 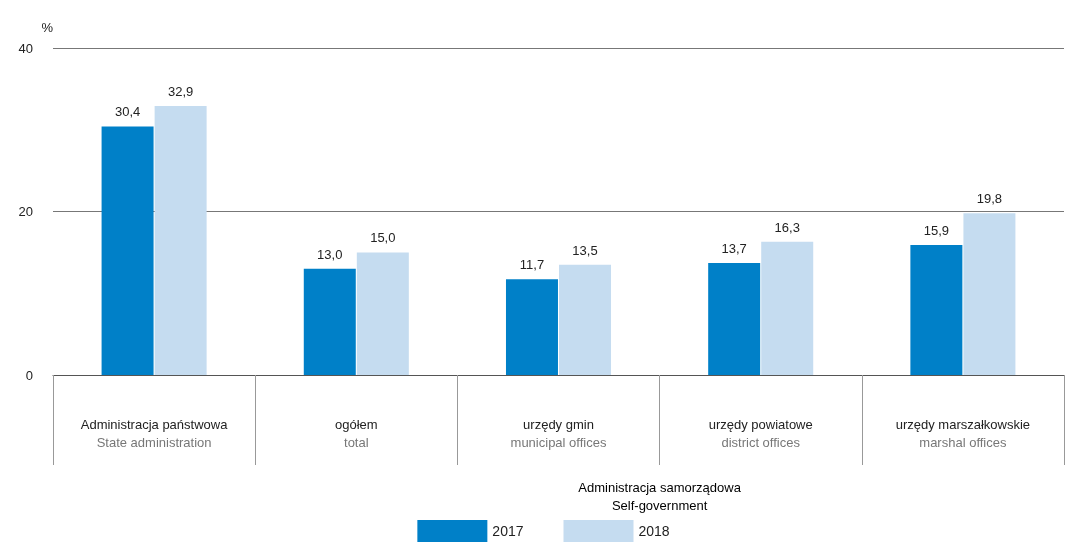 I want to click on y-tick-label: 40, so click(x=25, y=48).